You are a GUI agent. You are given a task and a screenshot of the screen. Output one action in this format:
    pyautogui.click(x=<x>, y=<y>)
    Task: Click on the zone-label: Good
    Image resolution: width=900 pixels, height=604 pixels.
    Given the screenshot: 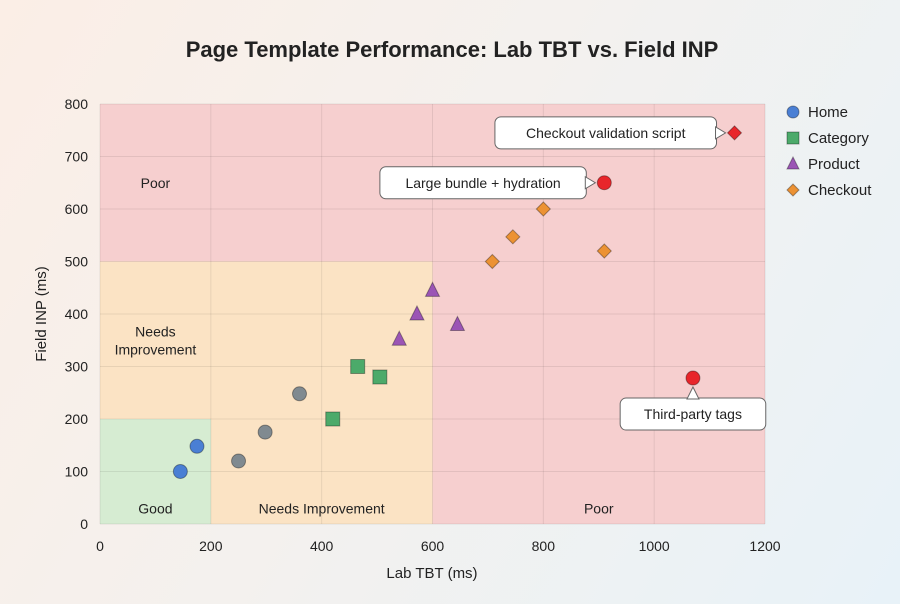 What is the action you would take?
    pyautogui.click(x=155, y=508)
    